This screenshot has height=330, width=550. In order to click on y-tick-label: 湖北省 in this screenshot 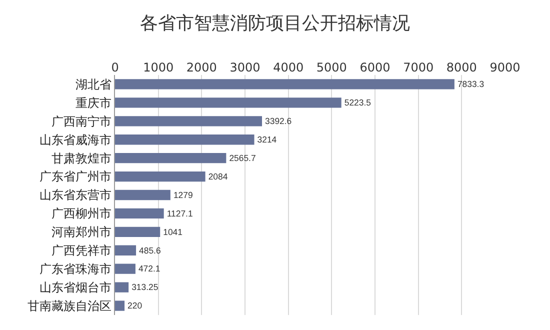, I will do `click(94, 84)`.